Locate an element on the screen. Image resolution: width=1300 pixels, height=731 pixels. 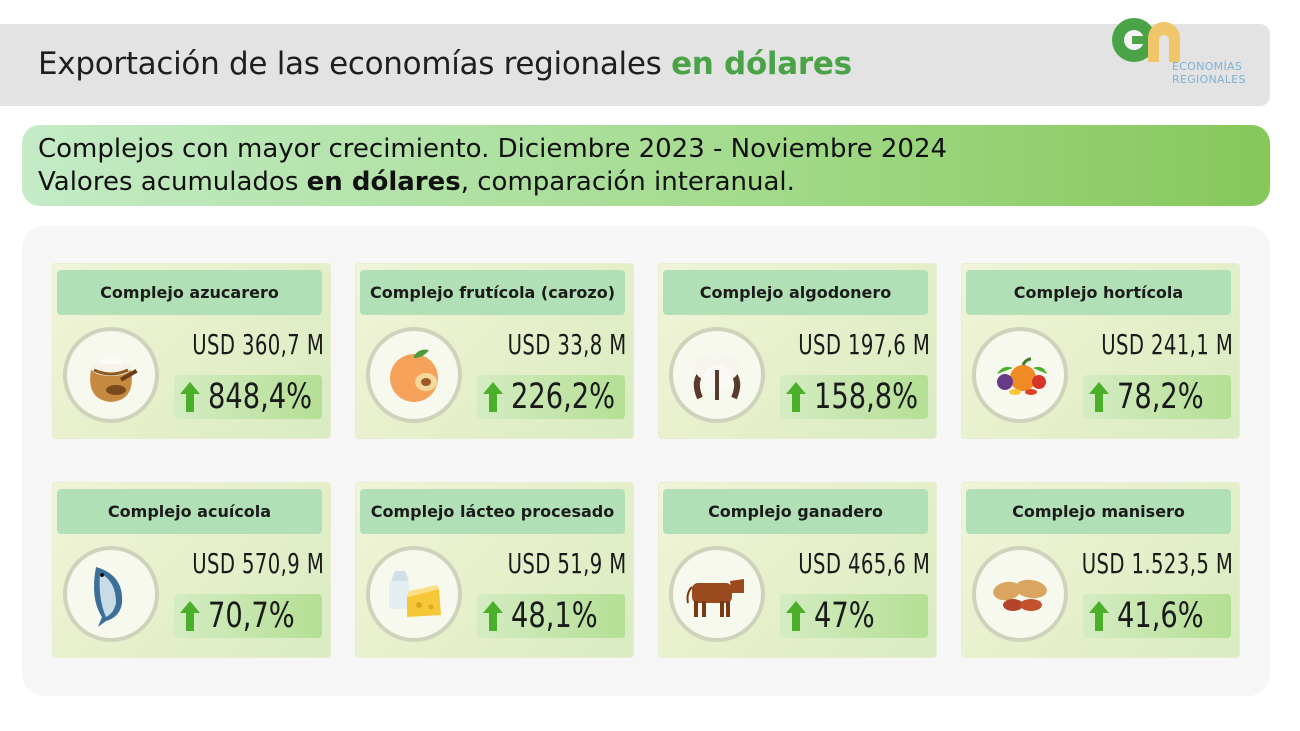
sugar-sack-icon is located at coordinates (111, 375).